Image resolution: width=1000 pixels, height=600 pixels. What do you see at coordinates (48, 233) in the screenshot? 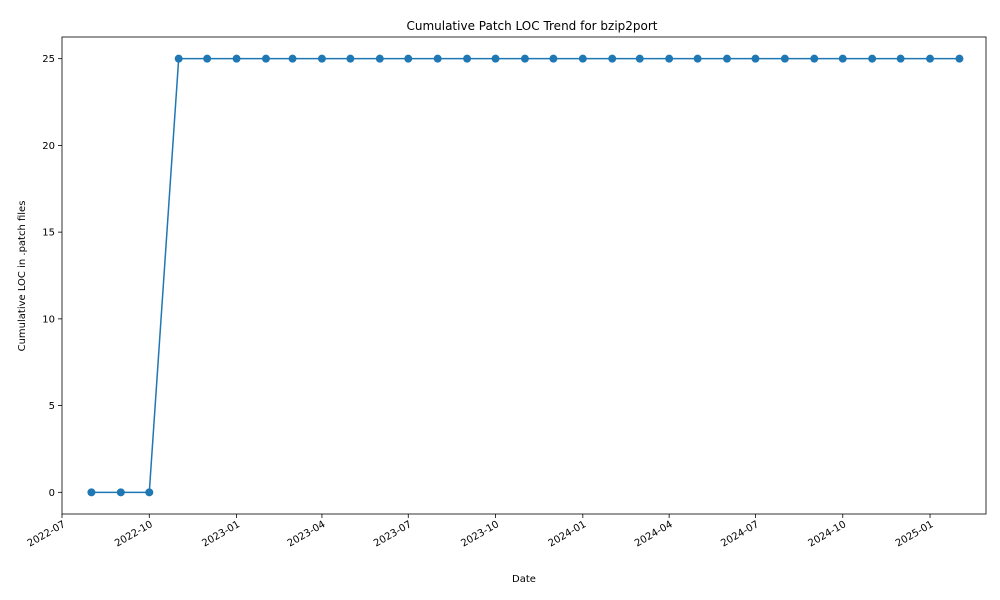
I see `y-tick-label: 15` at bounding box center [48, 233].